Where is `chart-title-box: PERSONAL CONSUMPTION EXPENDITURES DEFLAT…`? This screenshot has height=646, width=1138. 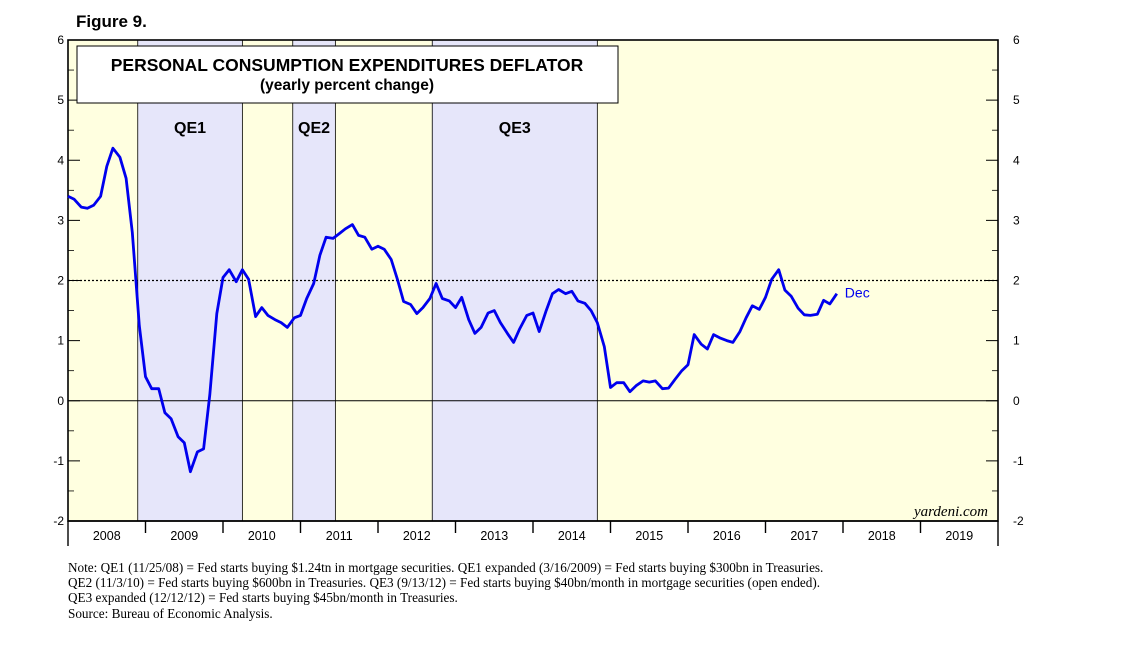
chart-title-box: PERSONAL CONSUMPTION EXPENDITURES DEFLAT… is located at coordinates (347, 74).